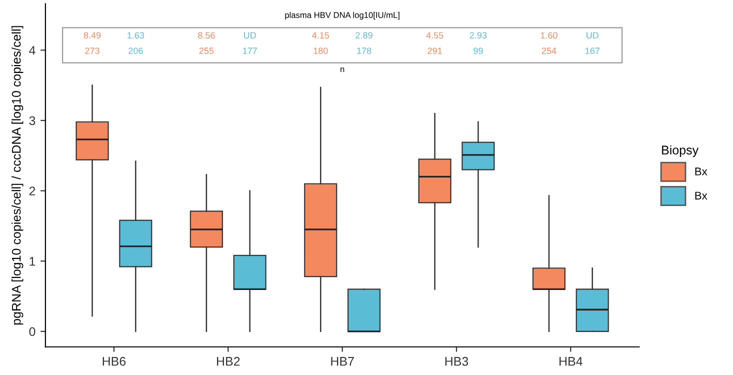 The image size is (733, 375). Describe the element at coordinates (478, 35) in the screenshot. I see `annotation: 2.93` at that location.